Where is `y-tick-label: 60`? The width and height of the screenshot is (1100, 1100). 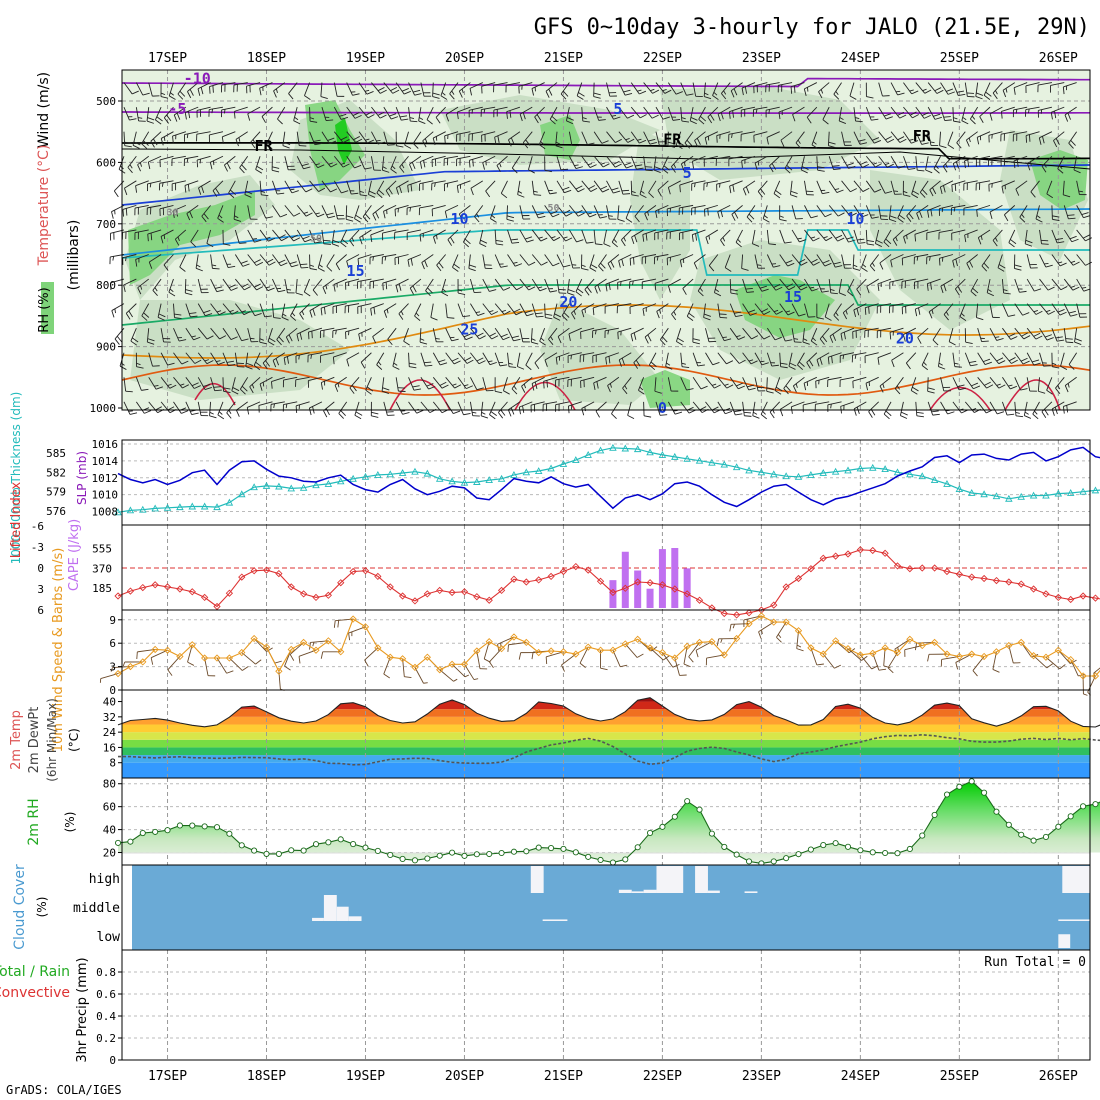
y-tick-label: 60 is located at coordinates (109, 807).